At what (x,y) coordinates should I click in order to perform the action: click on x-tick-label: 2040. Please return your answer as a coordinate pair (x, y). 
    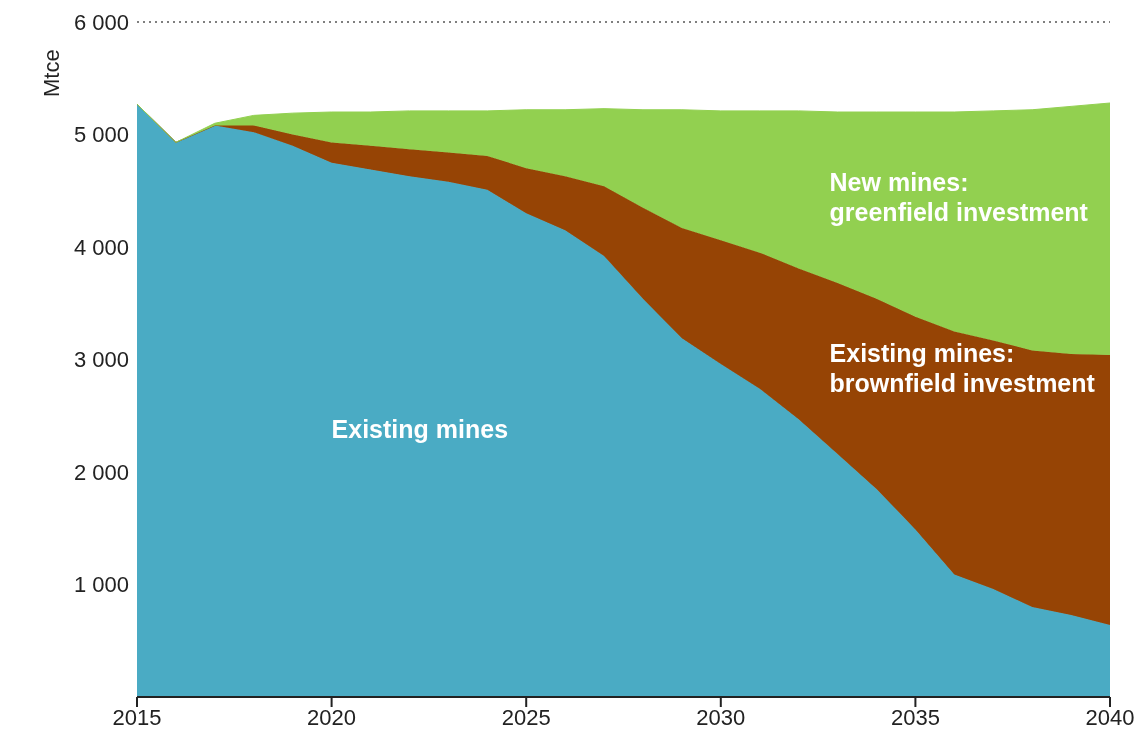
    Looking at the image, I should click on (1110, 717).